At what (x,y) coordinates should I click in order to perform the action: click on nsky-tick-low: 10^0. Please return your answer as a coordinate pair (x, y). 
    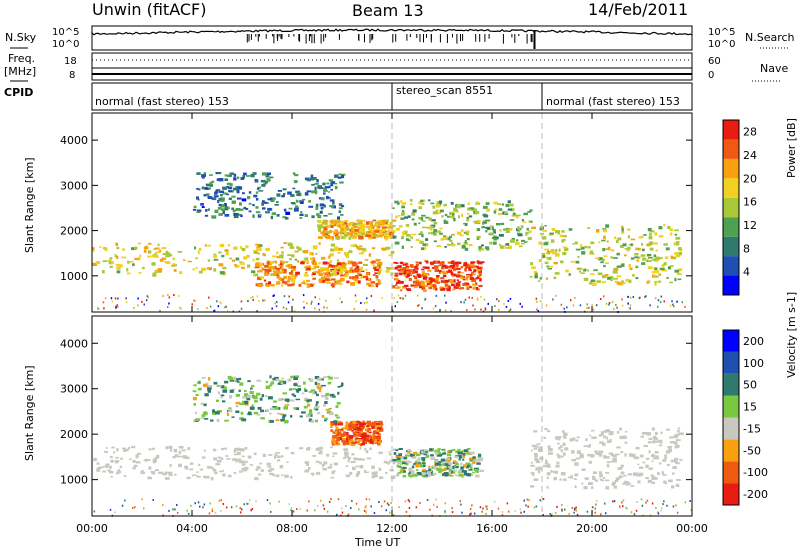
    Looking at the image, I should click on (66, 44).